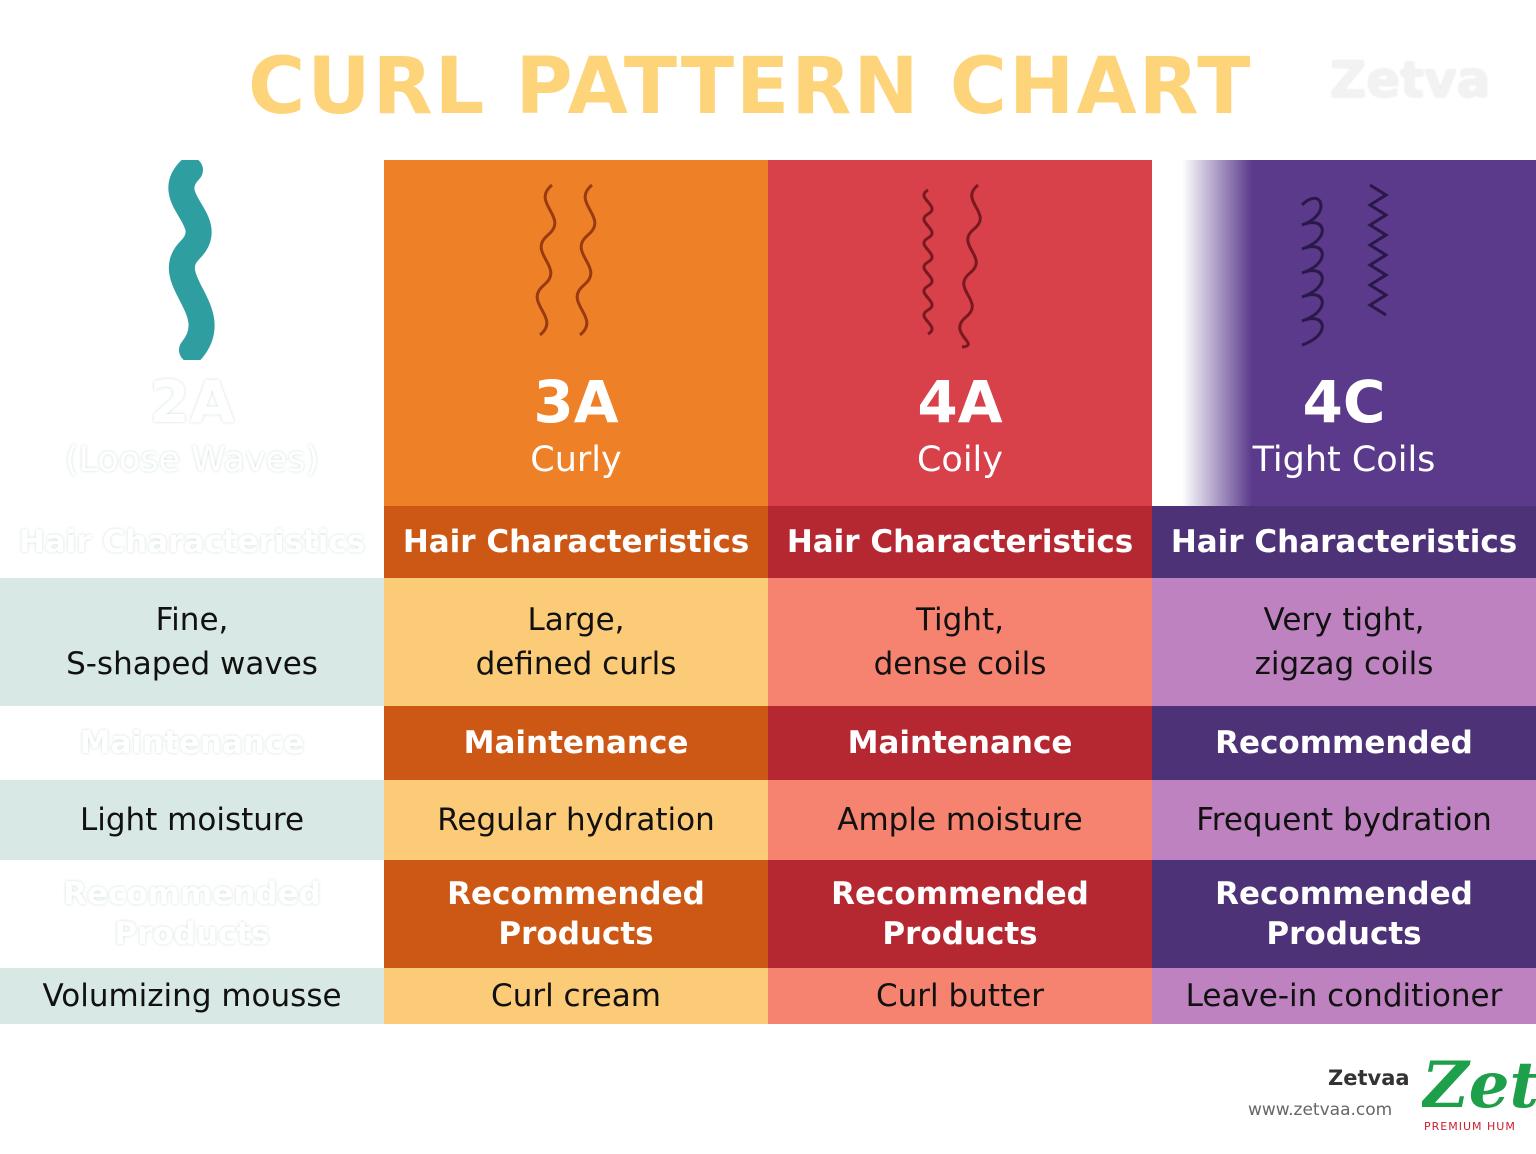 This screenshot has width=1536, height=1154. Describe the element at coordinates (960, 664) in the screenshot. I see `characteristics-line-2: dense coils` at that location.